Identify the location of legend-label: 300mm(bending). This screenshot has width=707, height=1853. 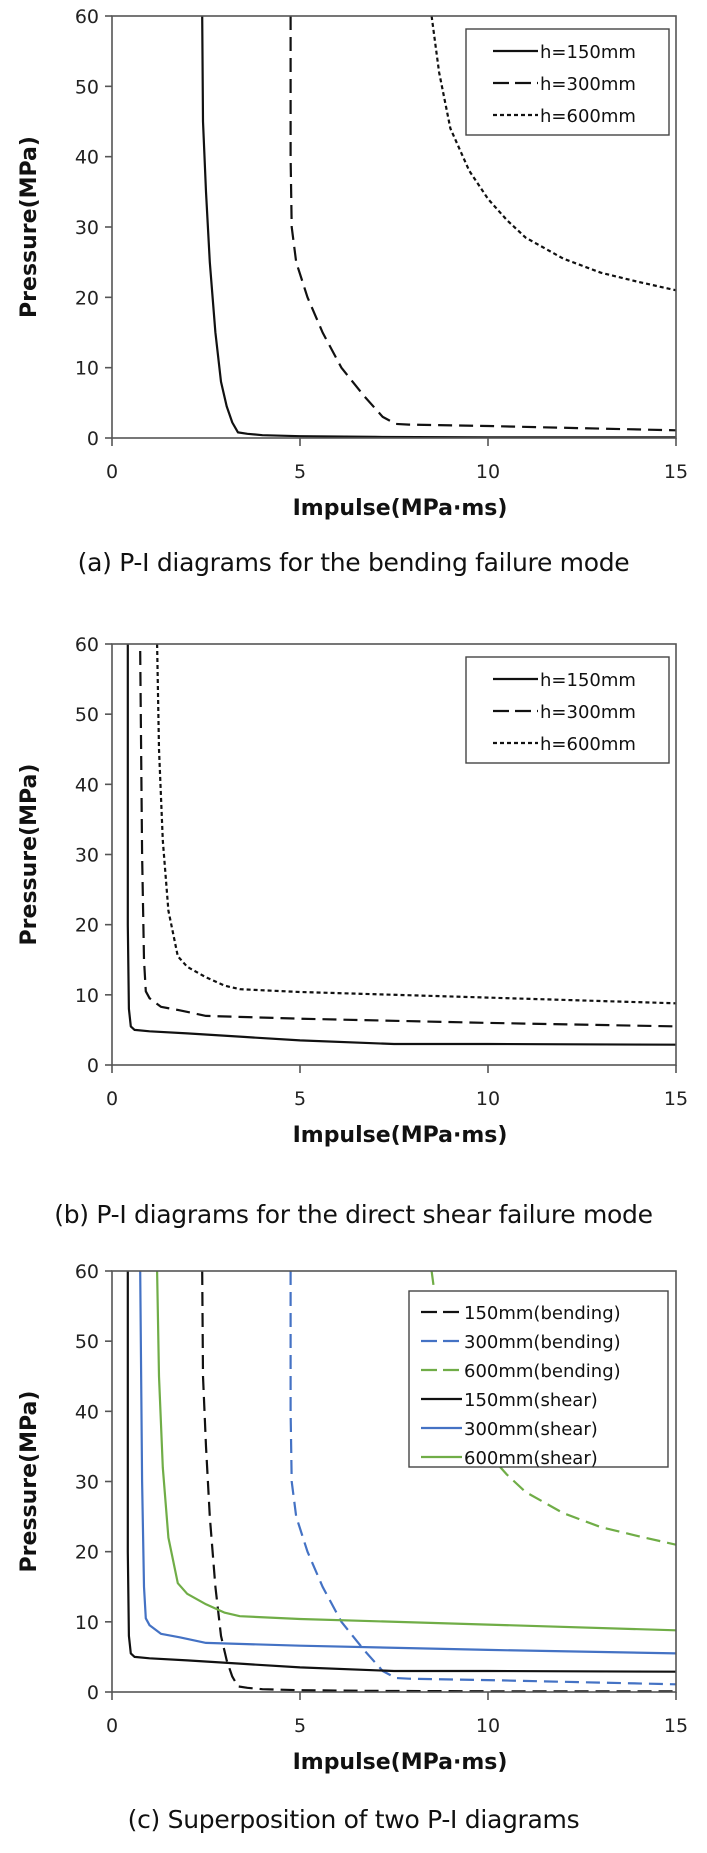
(542, 1342).